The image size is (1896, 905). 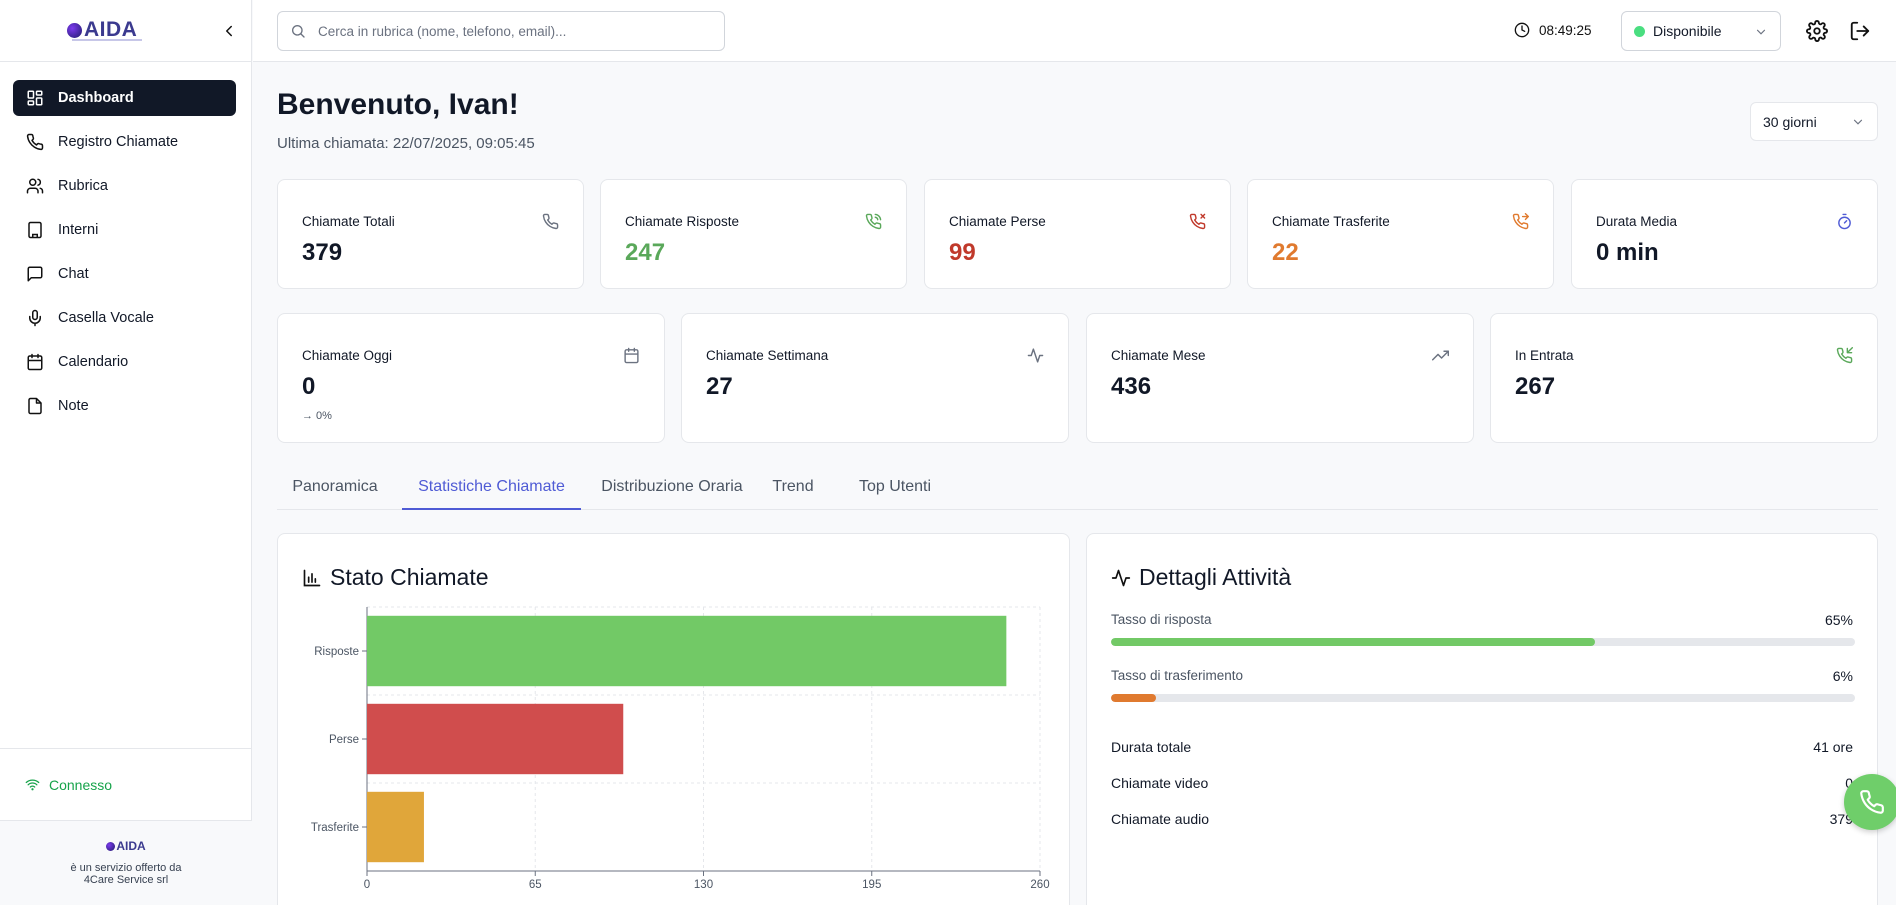 What do you see at coordinates (229, 31) in the screenshot?
I see `chevron-left-icon` at bounding box center [229, 31].